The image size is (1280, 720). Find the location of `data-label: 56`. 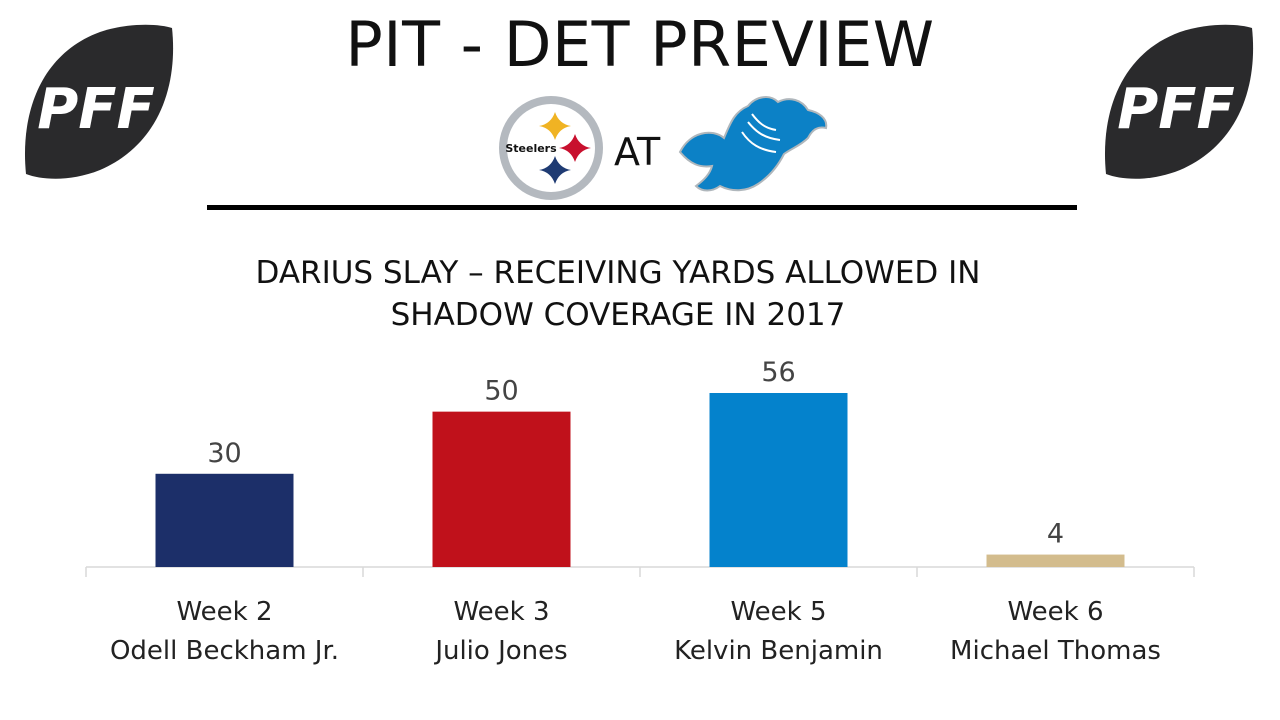

data-label: 56 is located at coordinates (778, 372).